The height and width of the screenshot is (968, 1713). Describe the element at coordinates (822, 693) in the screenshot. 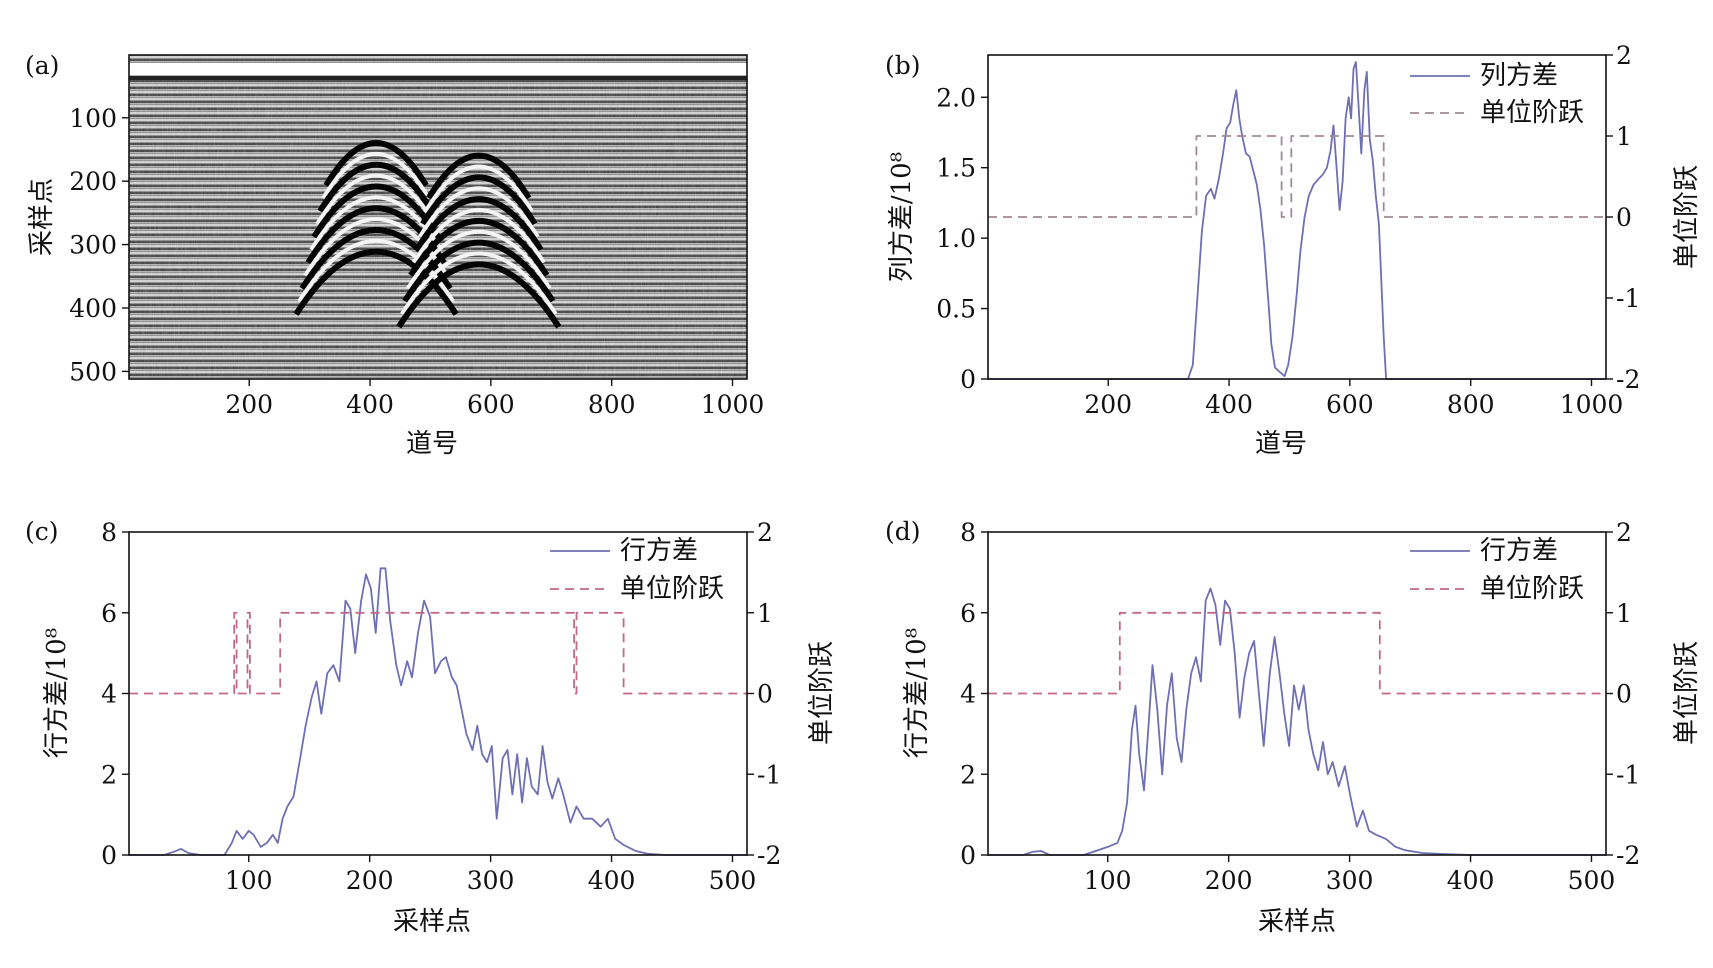

I see `panel-c-y2label: 单位阶跃` at that location.